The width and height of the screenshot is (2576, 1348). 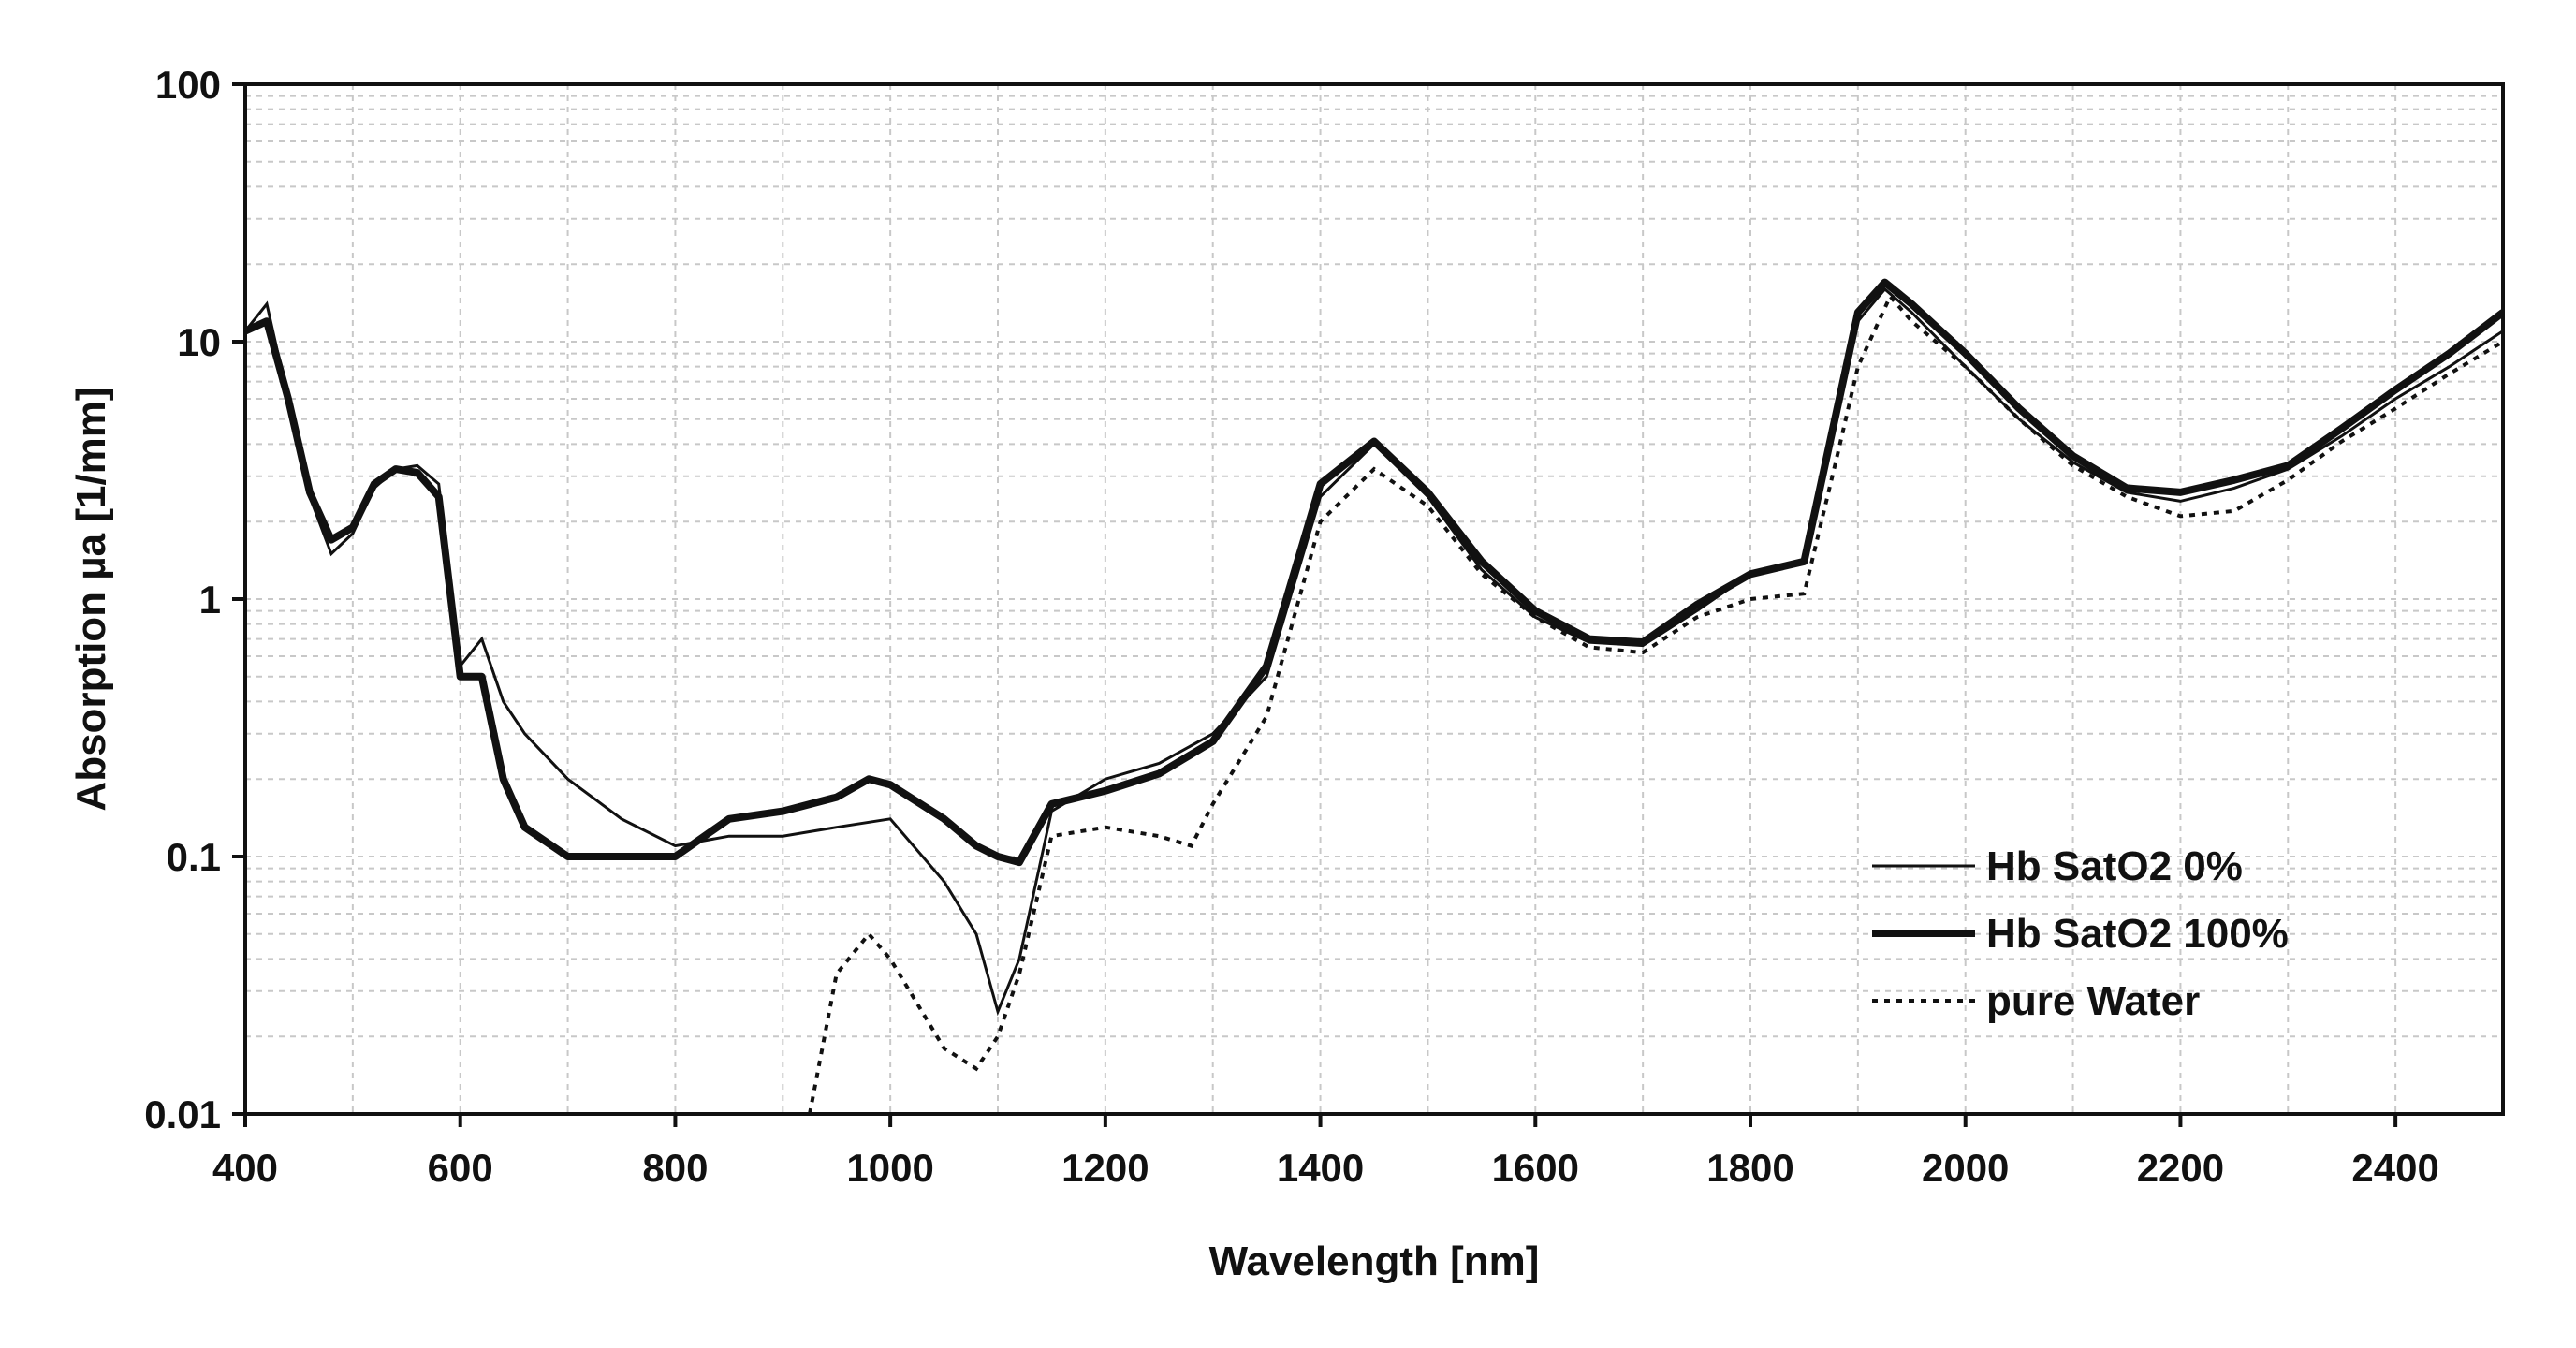 I want to click on x-axis-title: Wavelength [nm], so click(x=1374, y=1261).